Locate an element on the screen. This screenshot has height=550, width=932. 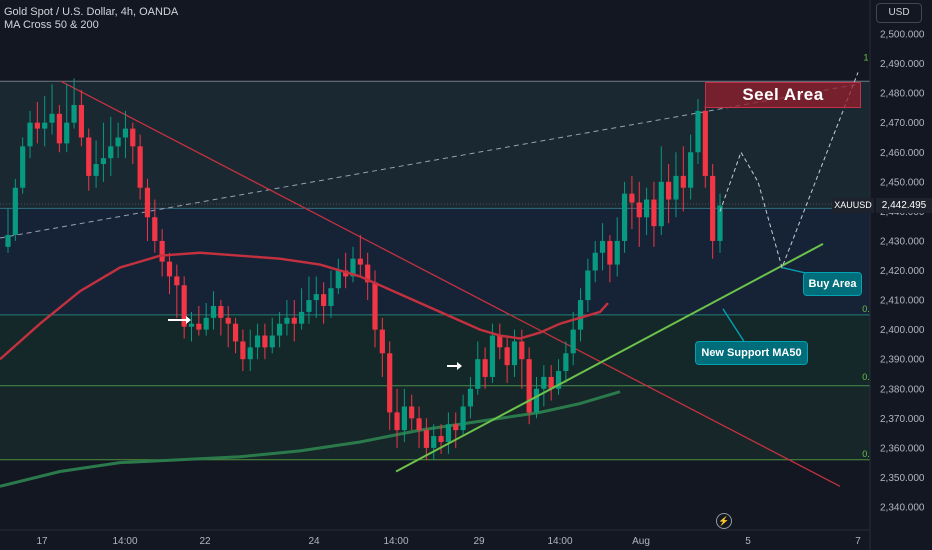
indicator-label: MA Cross 50 & 200 is located at coordinates (51, 25).